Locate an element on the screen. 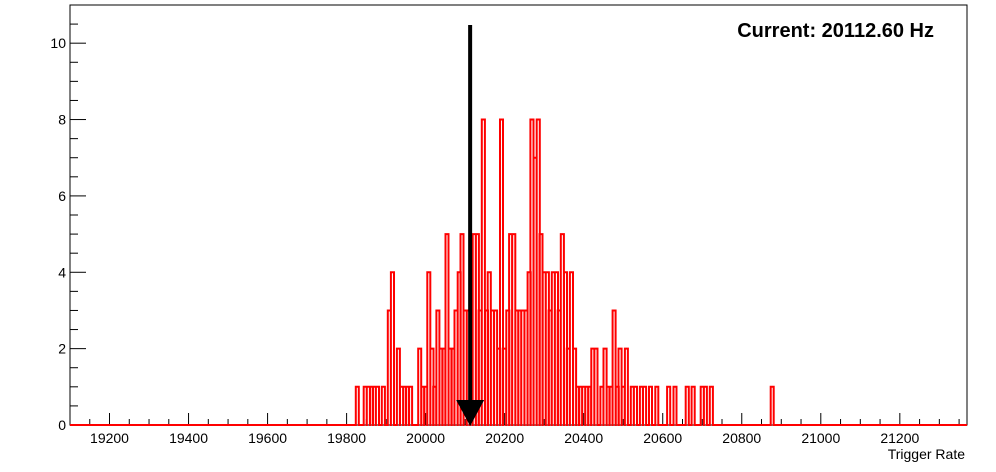  x-tick-label: 20600 is located at coordinates (662, 438).